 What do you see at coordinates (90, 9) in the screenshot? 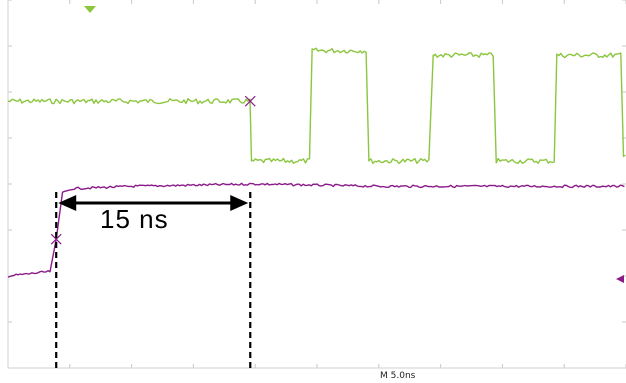
I see `channel-marker-top` at bounding box center [90, 9].